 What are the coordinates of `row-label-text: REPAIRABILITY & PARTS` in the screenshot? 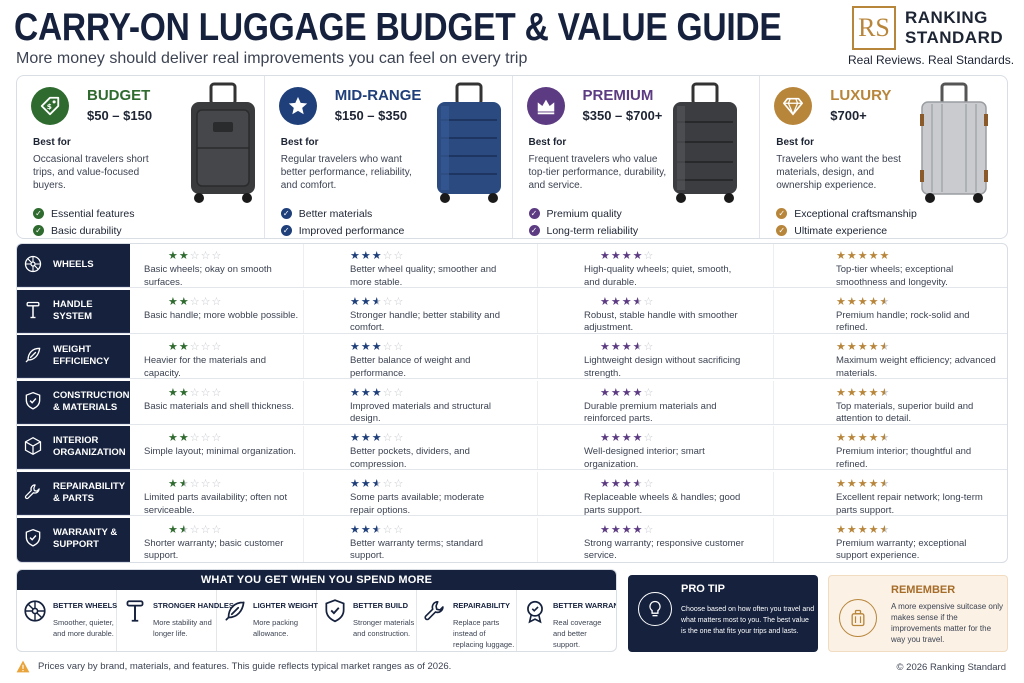 It's located at (89, 492).